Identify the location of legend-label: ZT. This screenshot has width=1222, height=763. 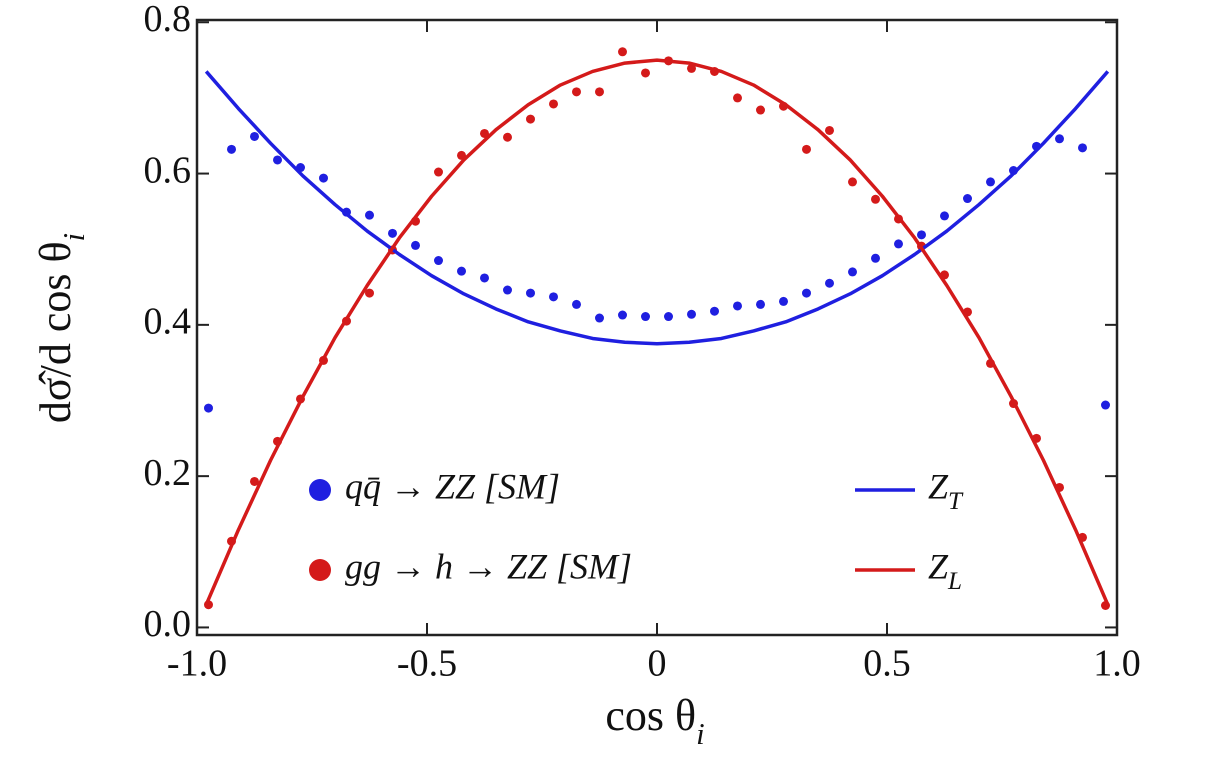
(946, 490).